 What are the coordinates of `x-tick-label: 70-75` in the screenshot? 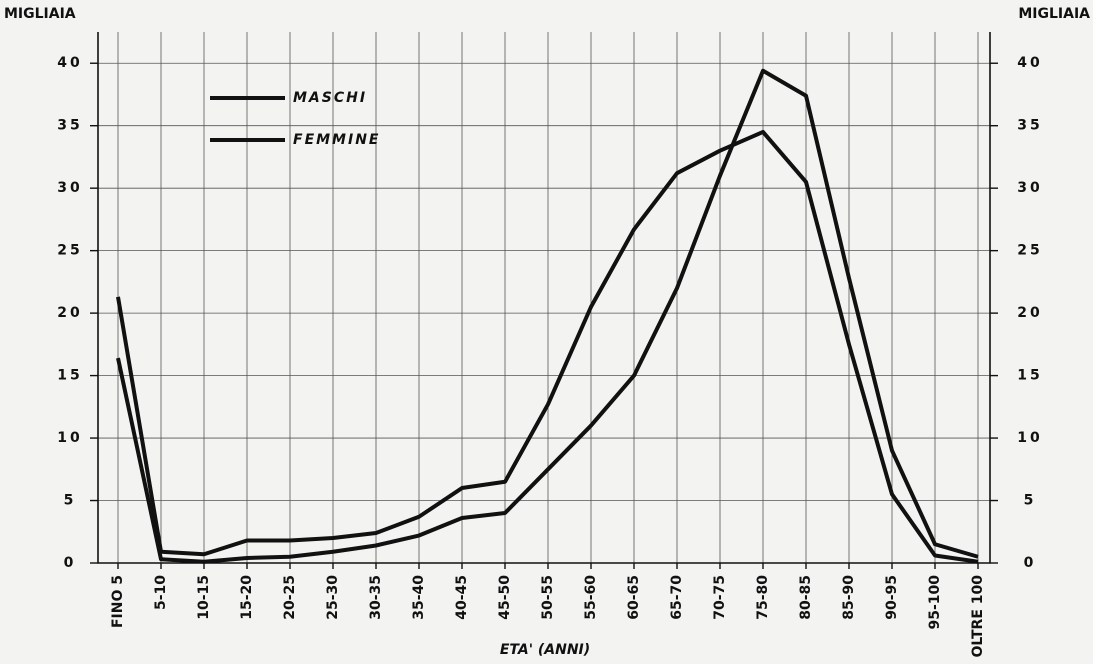 It's located at (720, 597).